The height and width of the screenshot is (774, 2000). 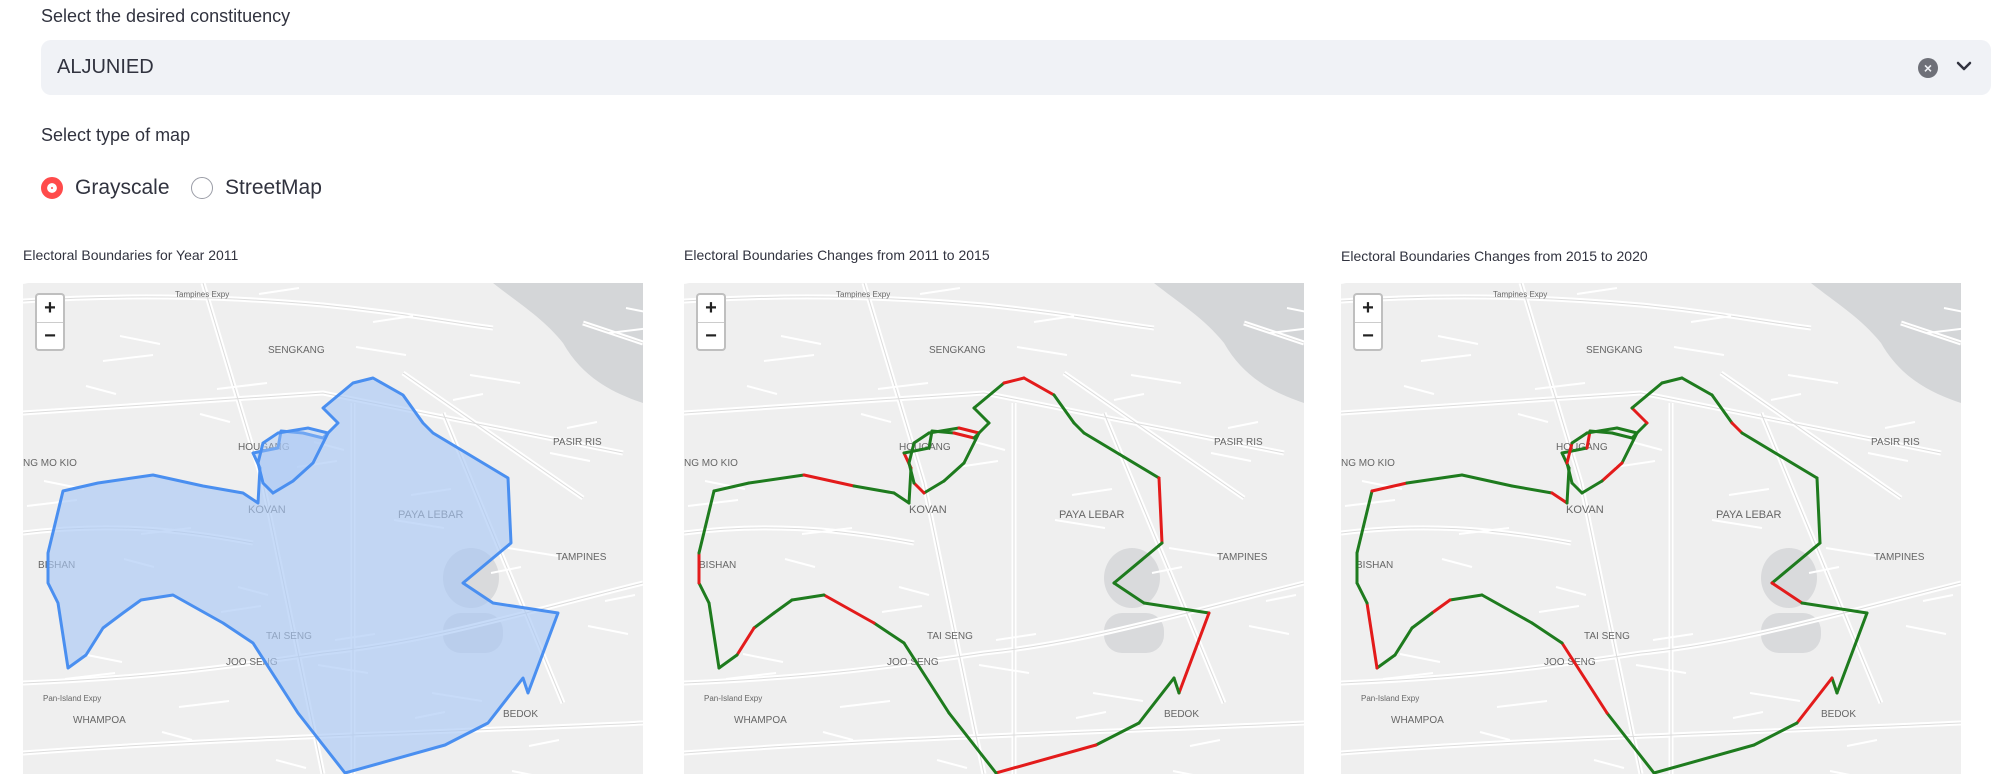 What do you see at coordinates (1928, 68) in the screenshot?
I see `clear-icon: ×` at bounding box center [1928, 68].